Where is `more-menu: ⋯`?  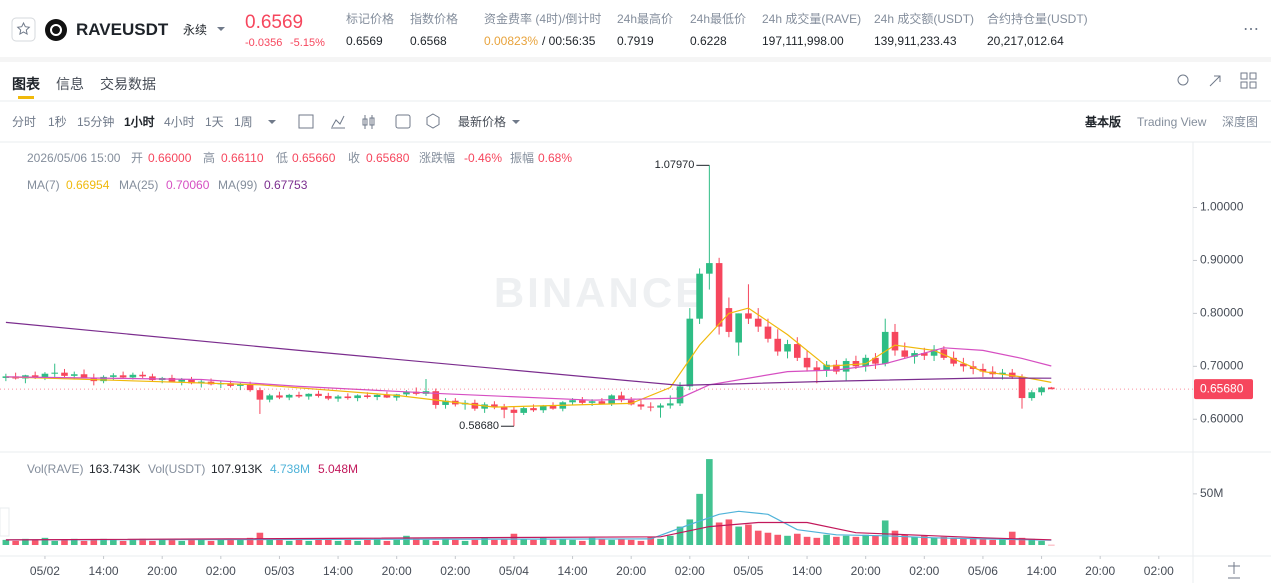 more-menu: ⋯ is located at coordinates (1251, 29).